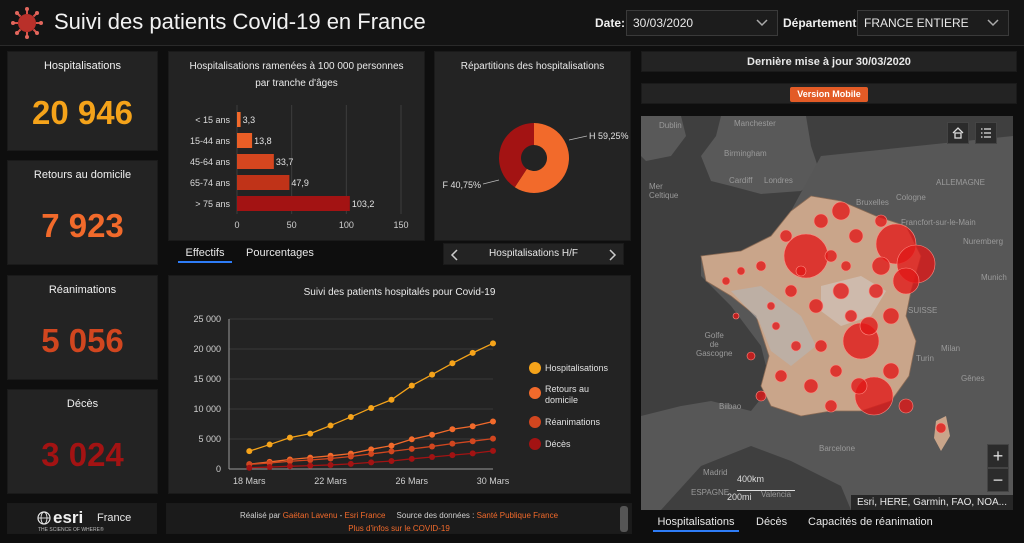 Image resolution: width=1024 pixels, height=543 pixels. Describe the element at coordinates (435, 515) in the screenshot. I see `source-prefix: Source des données :` at that location.